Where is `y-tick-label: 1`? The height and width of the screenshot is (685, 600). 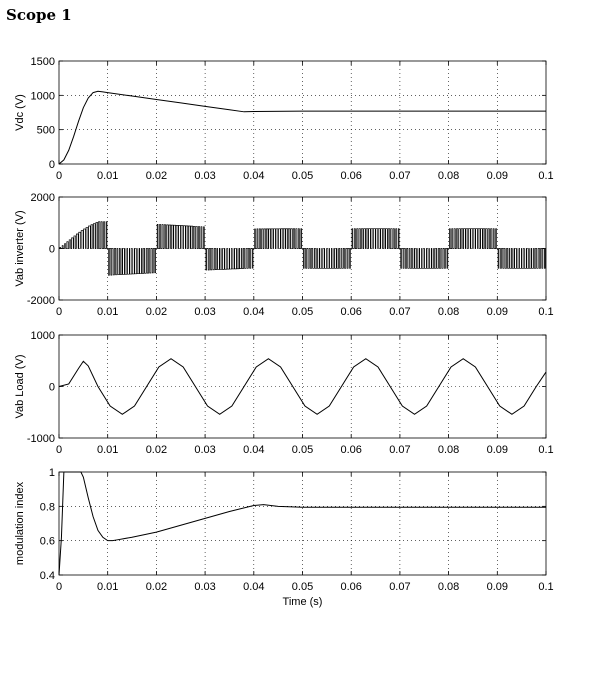 y-tick-label: 1 is located at coordinates (52, 473).